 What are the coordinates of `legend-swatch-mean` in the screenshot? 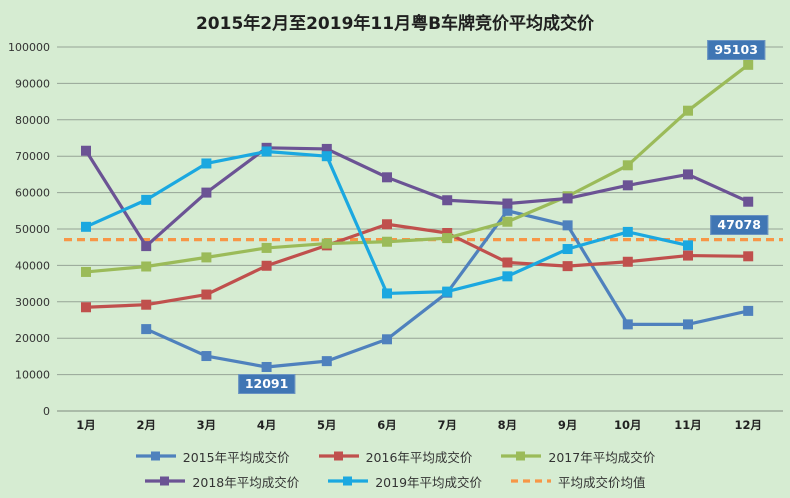 It's located at (531, 481).